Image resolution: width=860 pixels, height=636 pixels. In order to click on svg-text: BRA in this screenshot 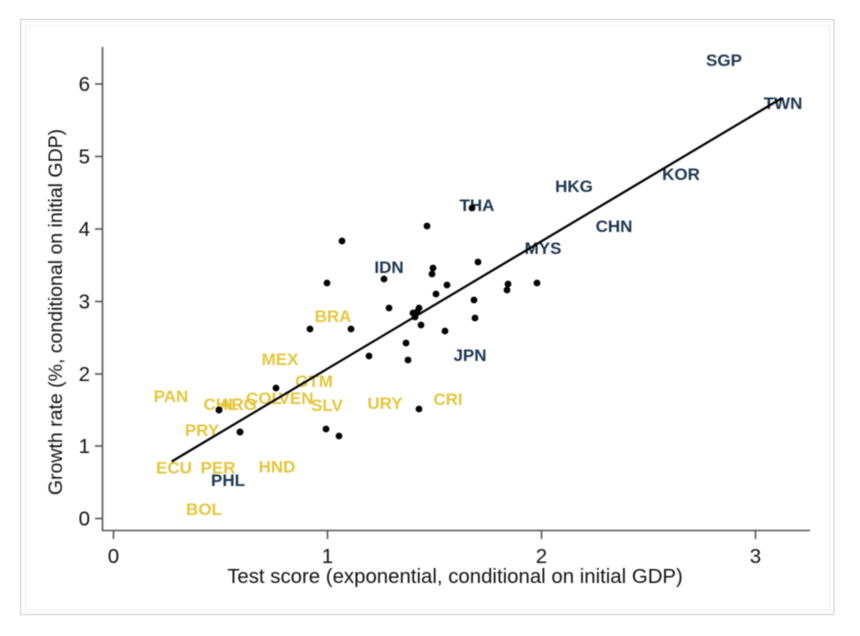, I will do `click(333, 316)`.